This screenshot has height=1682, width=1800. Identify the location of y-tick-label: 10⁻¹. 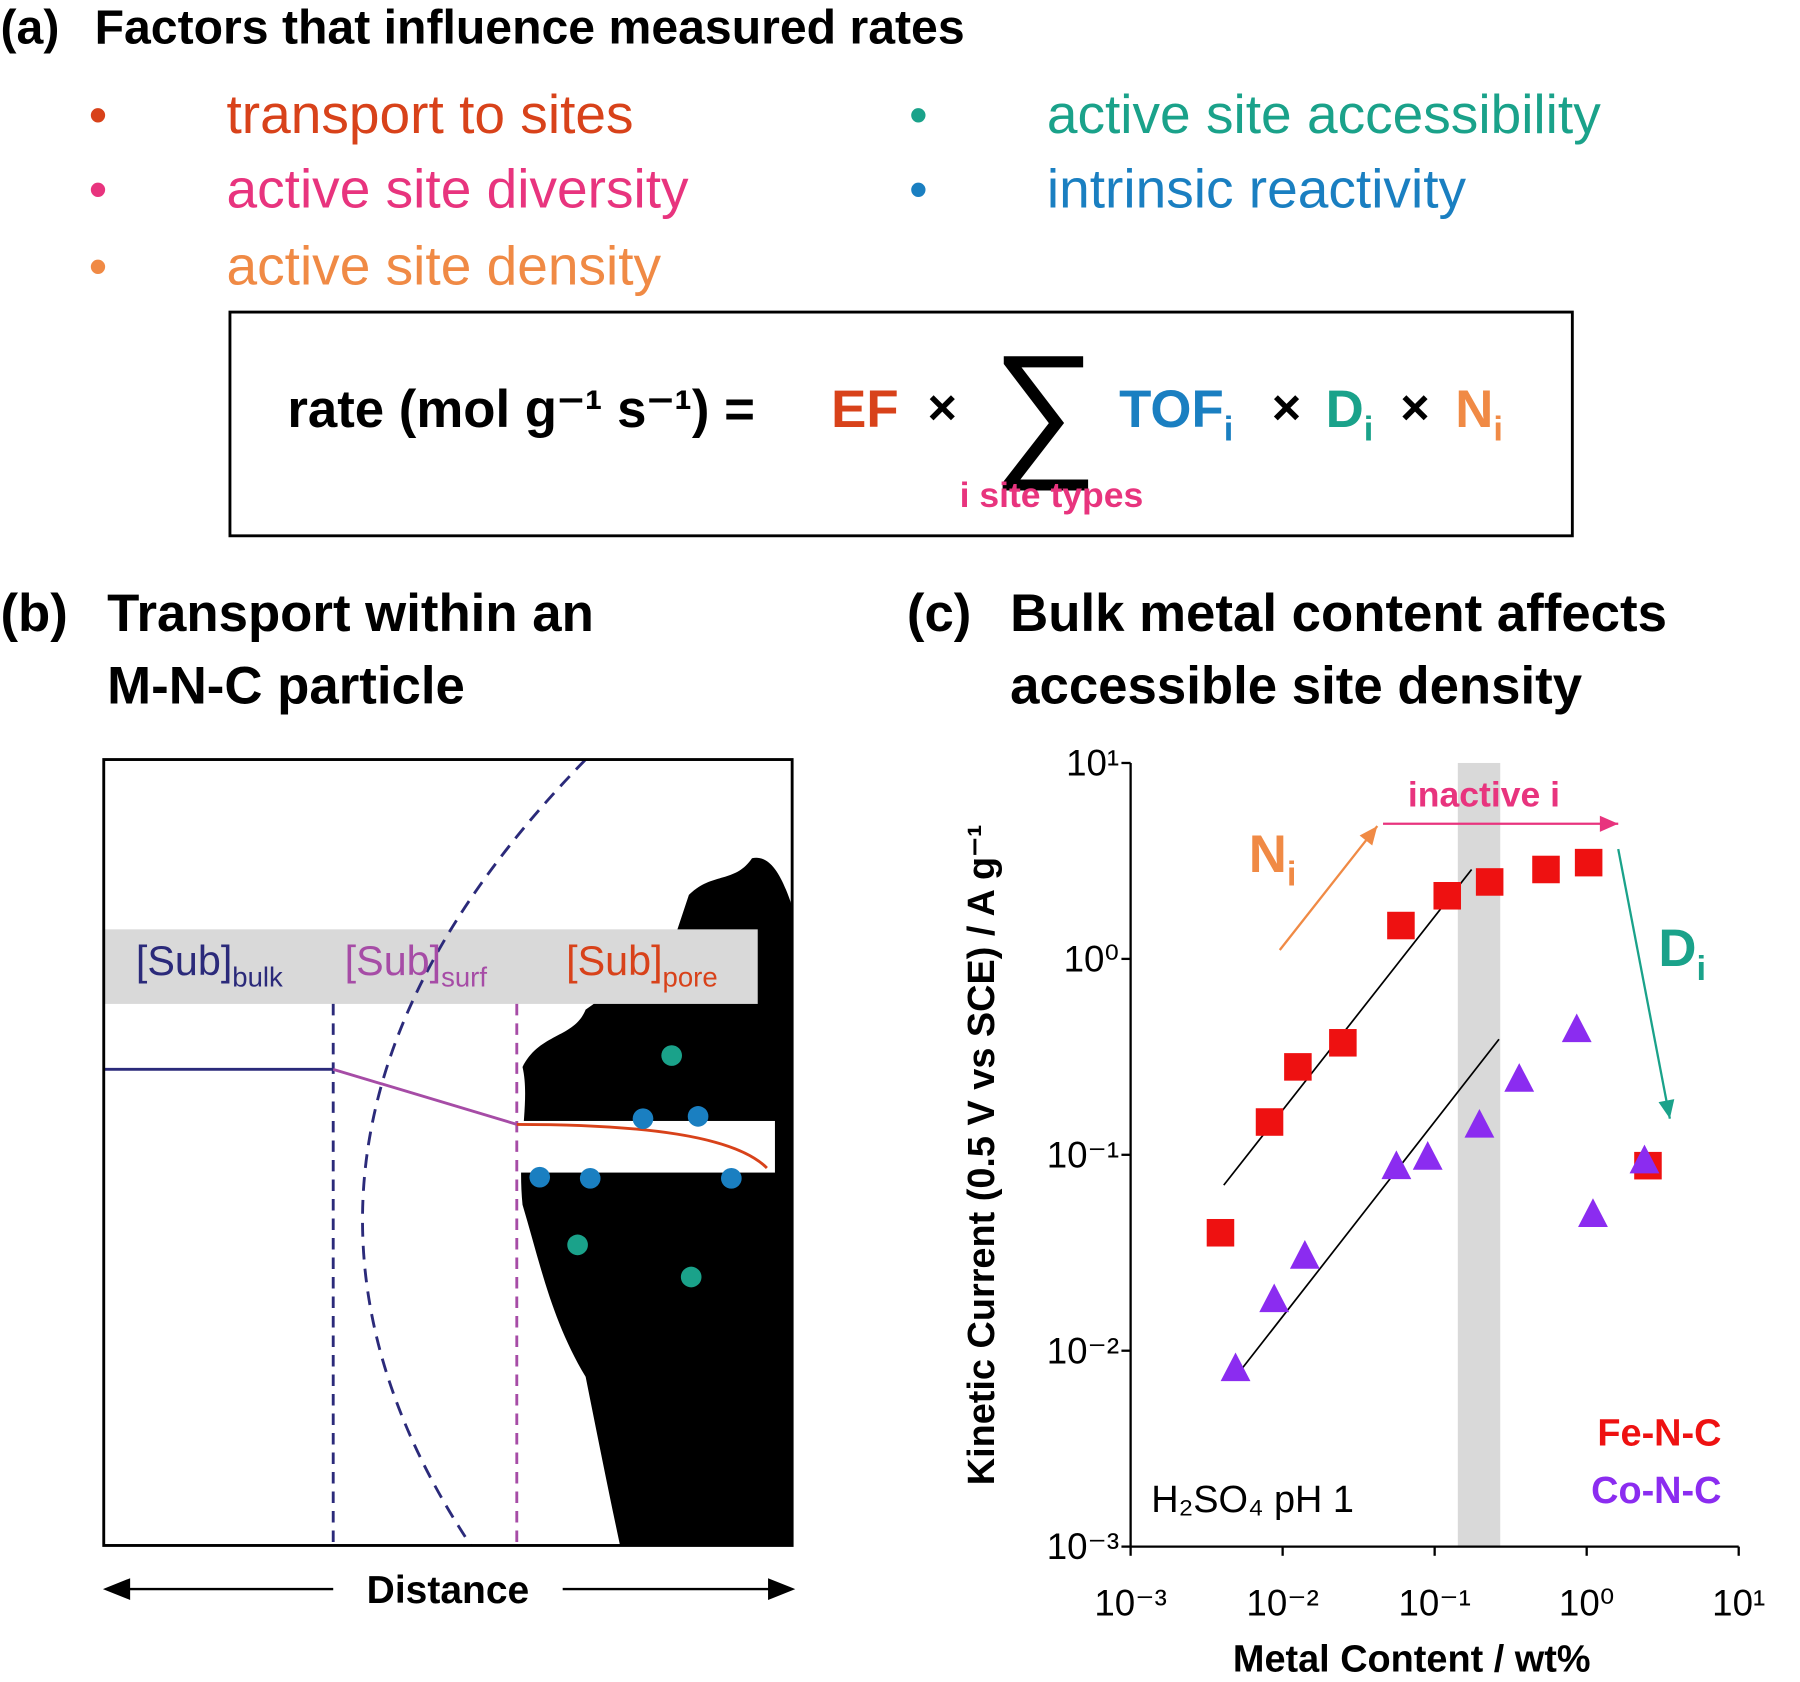
(1083, 1154).